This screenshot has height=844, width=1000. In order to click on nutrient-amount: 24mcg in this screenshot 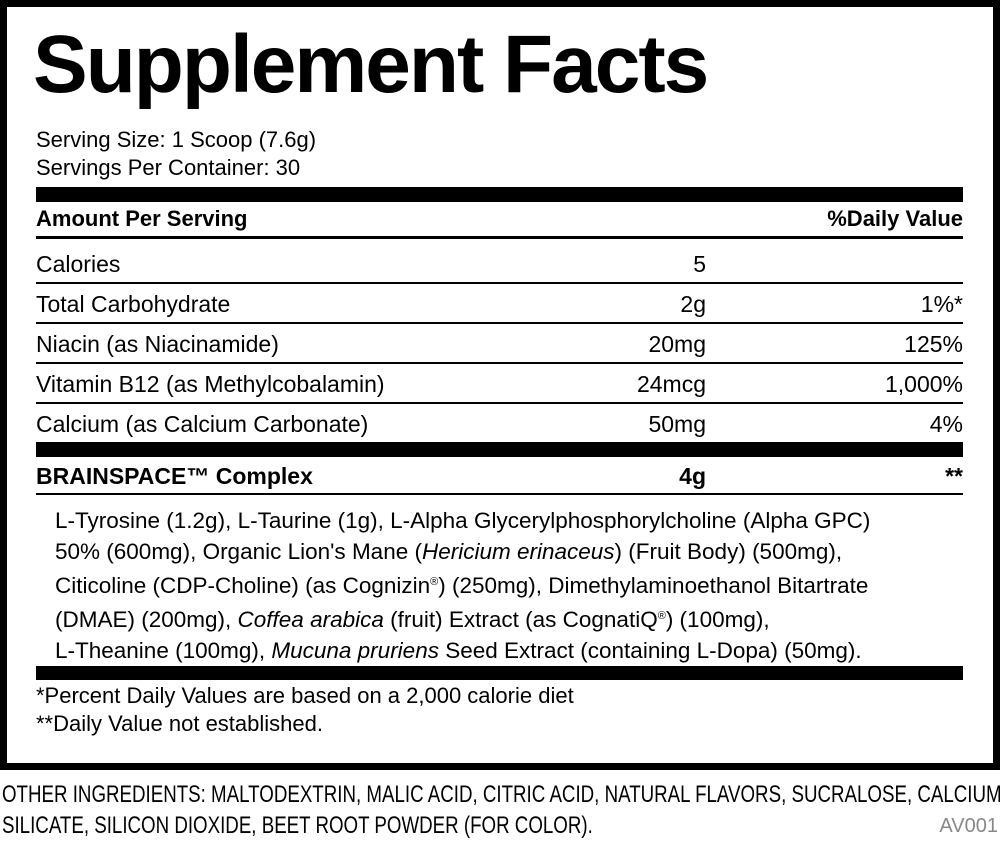, I will do `click(671, 384)`.